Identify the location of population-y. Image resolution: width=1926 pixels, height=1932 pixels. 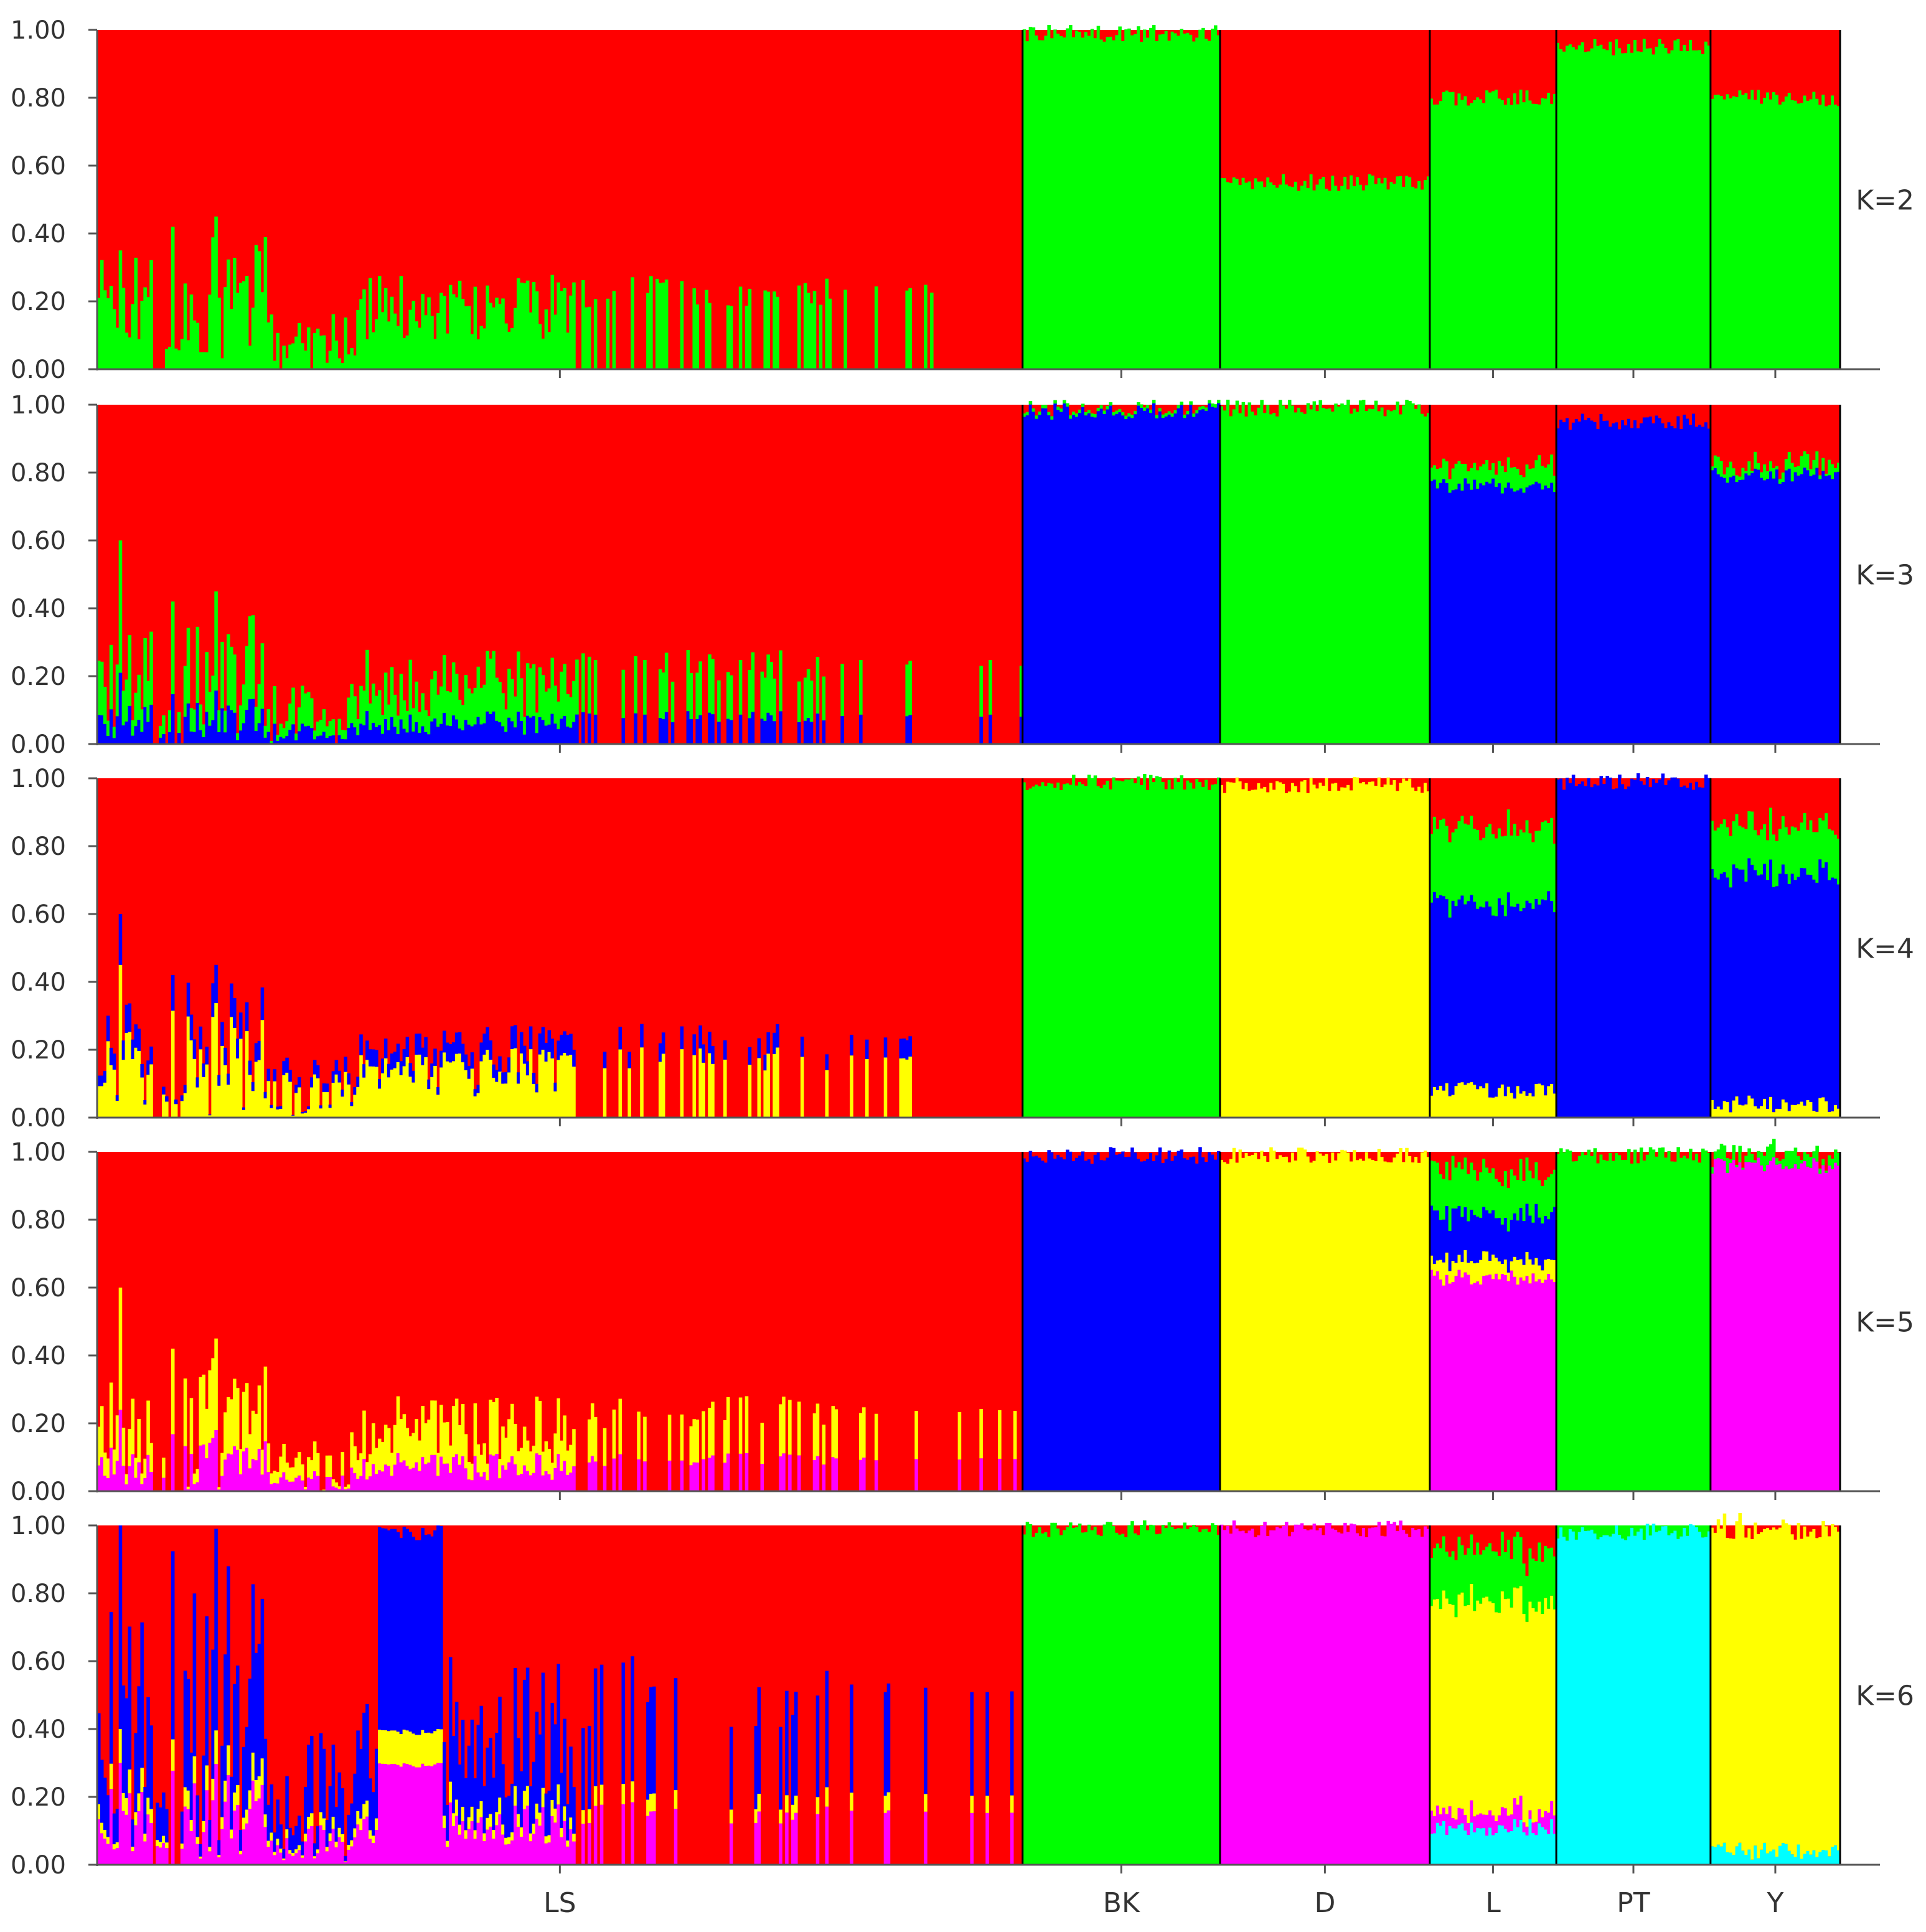
(1775, 1315).